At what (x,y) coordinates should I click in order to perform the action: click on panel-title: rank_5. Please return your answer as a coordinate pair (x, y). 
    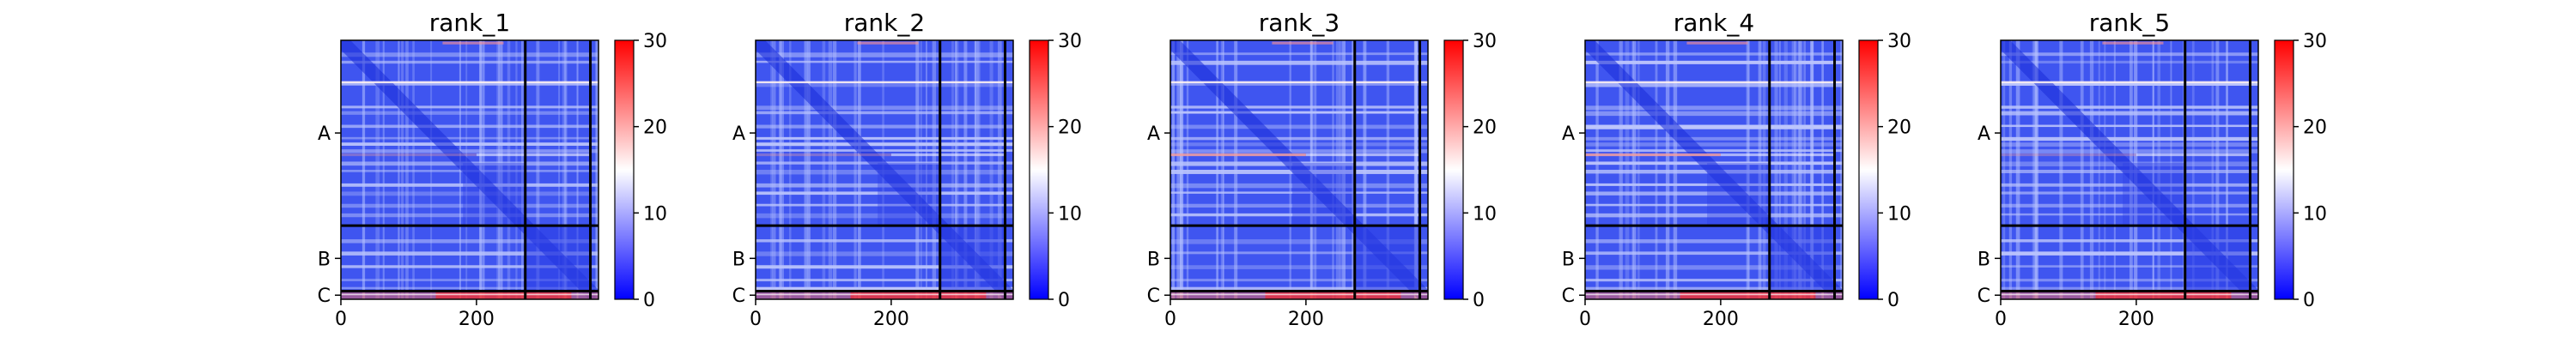
    Looking at the image, I should click on (2129, 23).